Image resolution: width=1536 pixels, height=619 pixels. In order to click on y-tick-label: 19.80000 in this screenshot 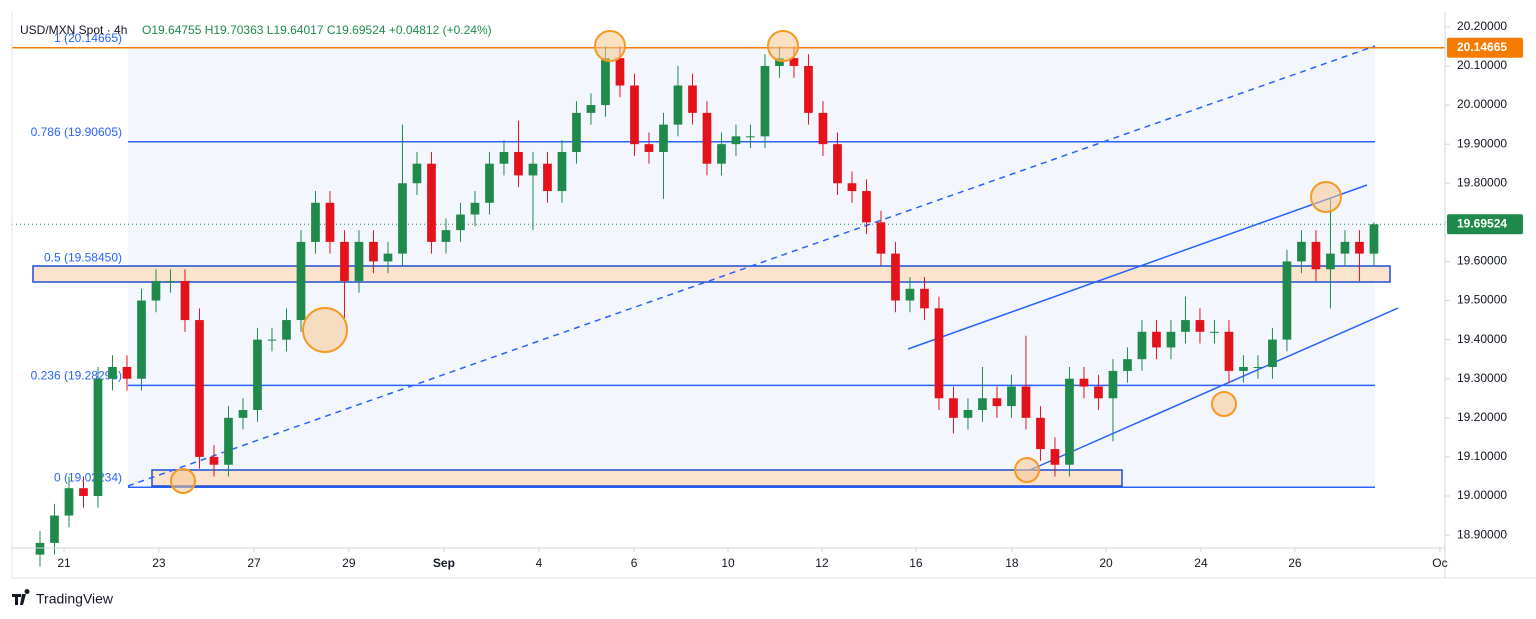, I will do `click(1482, 182)`.